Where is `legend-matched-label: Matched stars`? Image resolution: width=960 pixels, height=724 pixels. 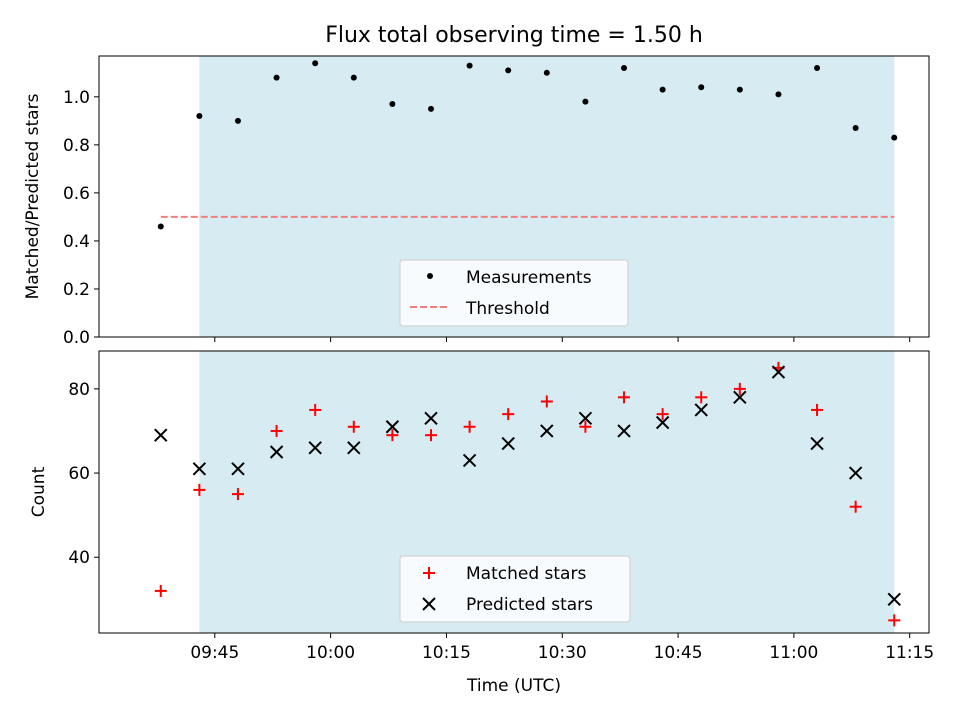
legend-matched-label: Matched stars is located at coordinates (526, 574).